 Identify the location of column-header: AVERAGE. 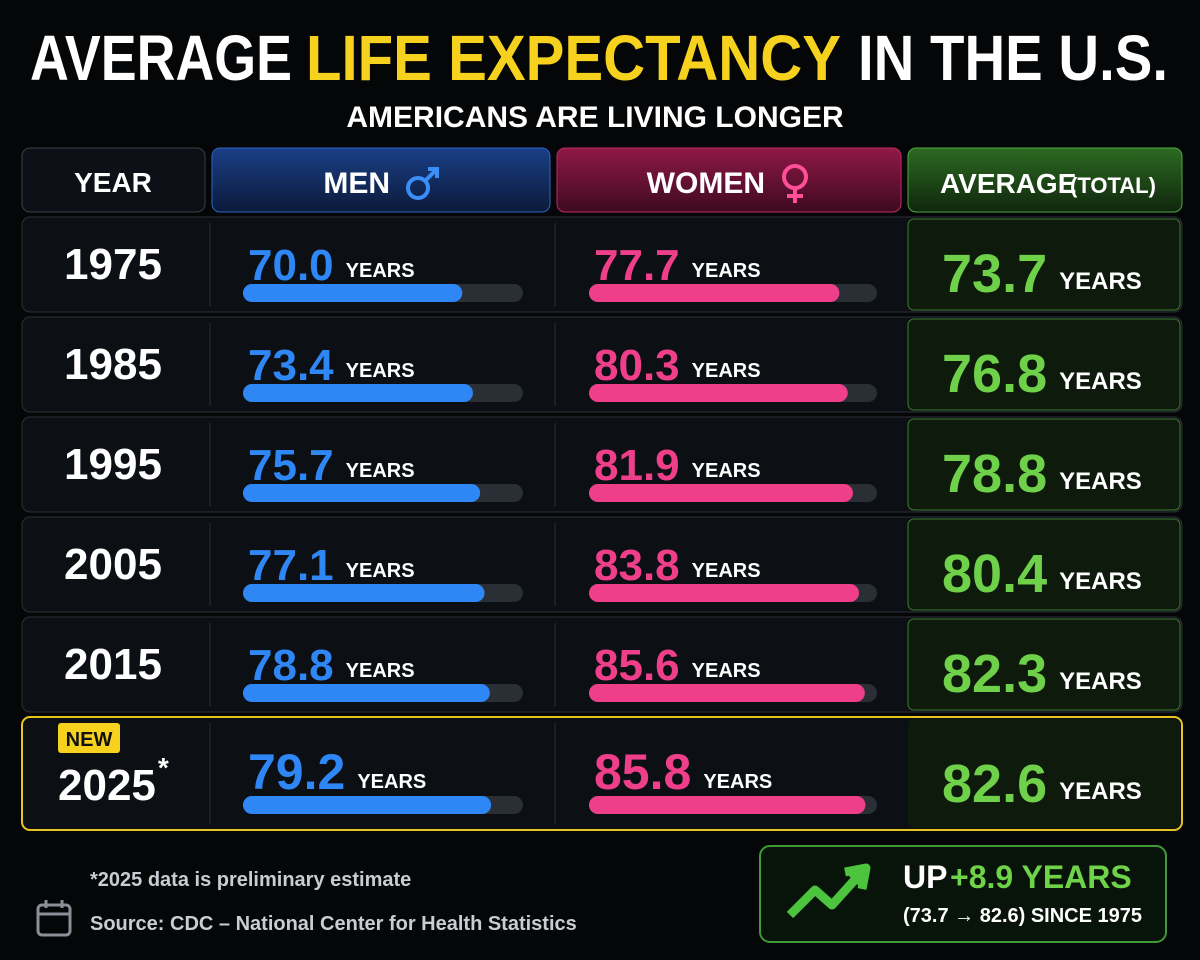
(1008, 183).